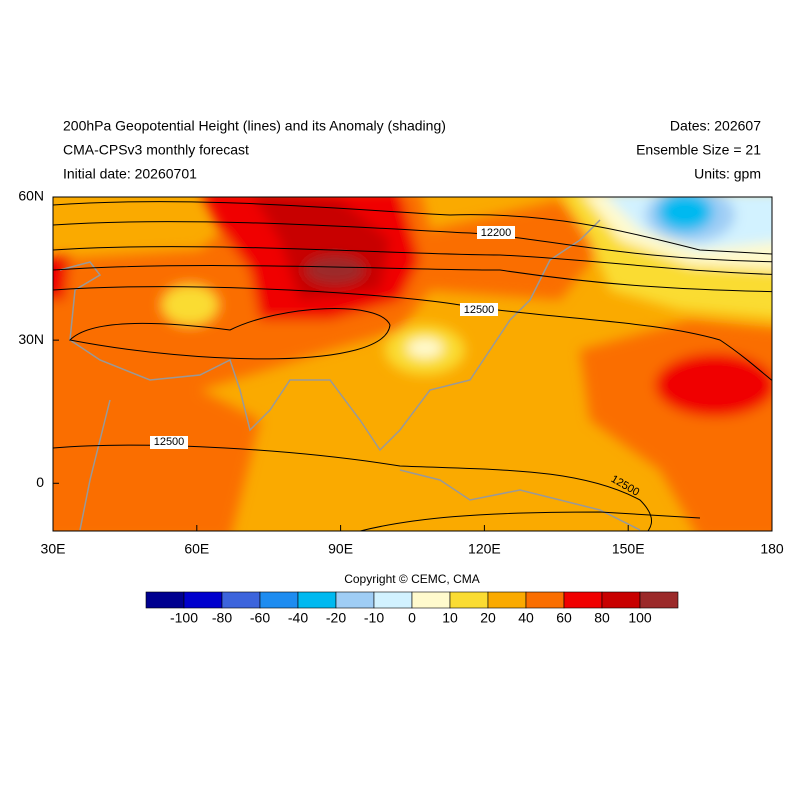  I want to click on initial-date: Initial date: 20260701, so click(130, 174).